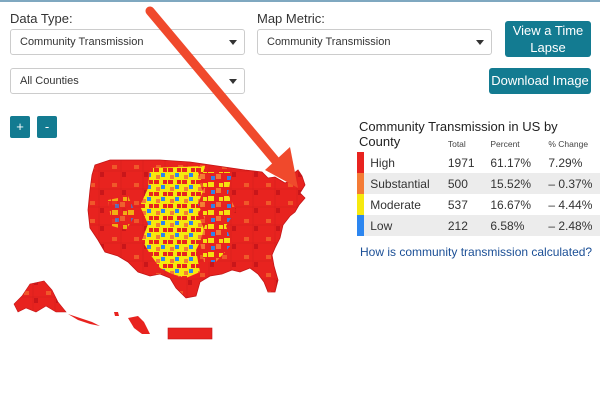 This screenshot has height=400, width=600. What do you see at coordinates (361, 162) in the screenshot?
I see `high-swatch` at bounding box center [361, 162].